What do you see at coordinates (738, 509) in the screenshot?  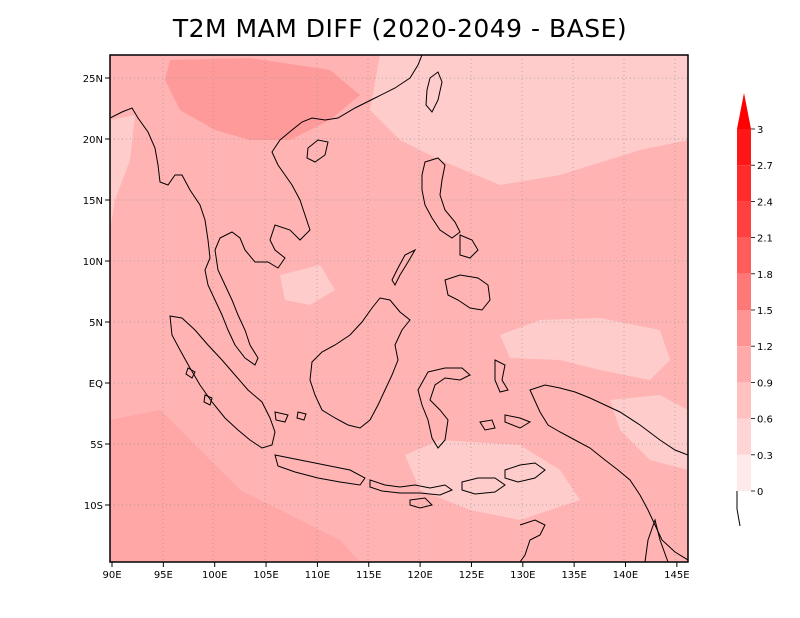 I see `colorbar-min-tail` at bounding box center [738, 509].